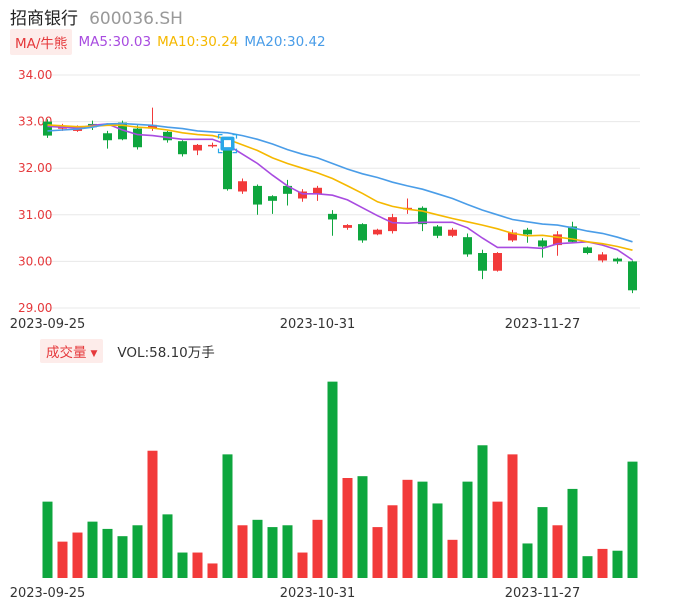  What do you see at coordinates (35, 308) in the screenshot?
I see `y-tick-label: 29.00` at bounding box center [35, 308].